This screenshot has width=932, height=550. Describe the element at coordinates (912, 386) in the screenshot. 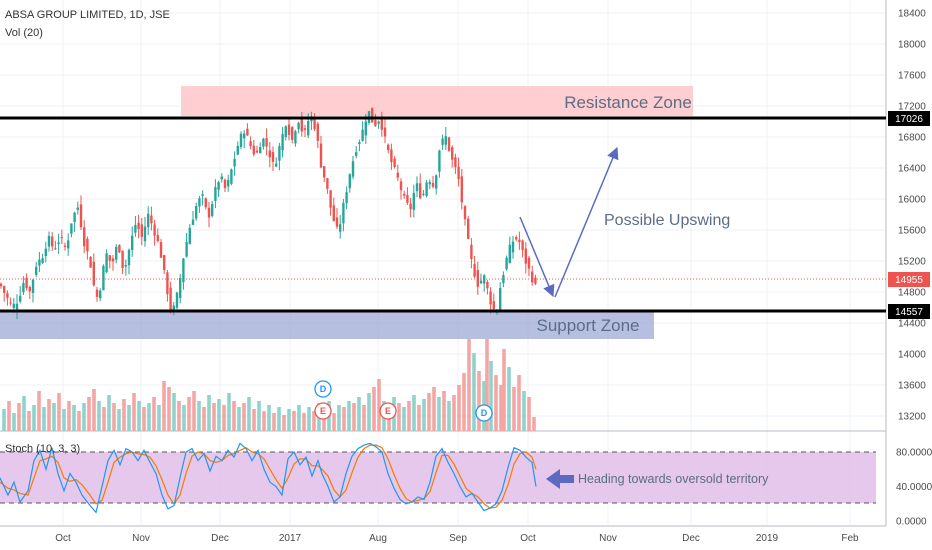

I see `price-tick-label: 13600` at that location.